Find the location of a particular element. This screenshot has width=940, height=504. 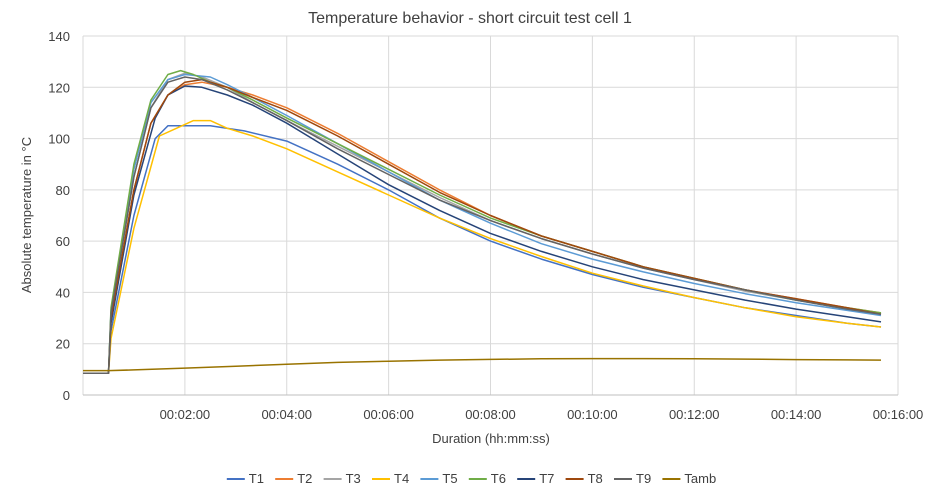

legend-item-tamb: Tamb is located at coordinates (689, 478).